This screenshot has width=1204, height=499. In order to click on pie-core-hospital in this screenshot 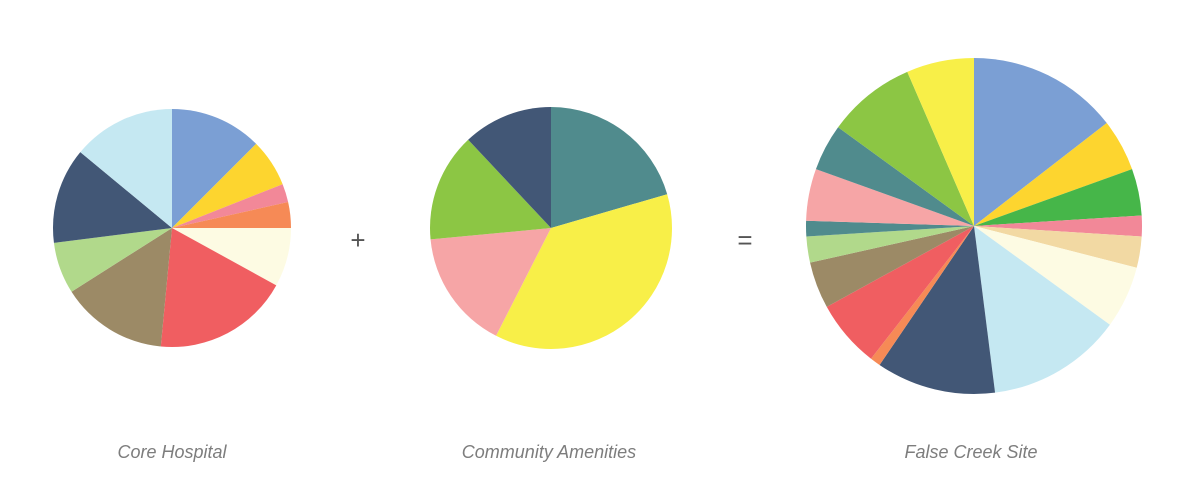, I will do `click(172, 228)`.